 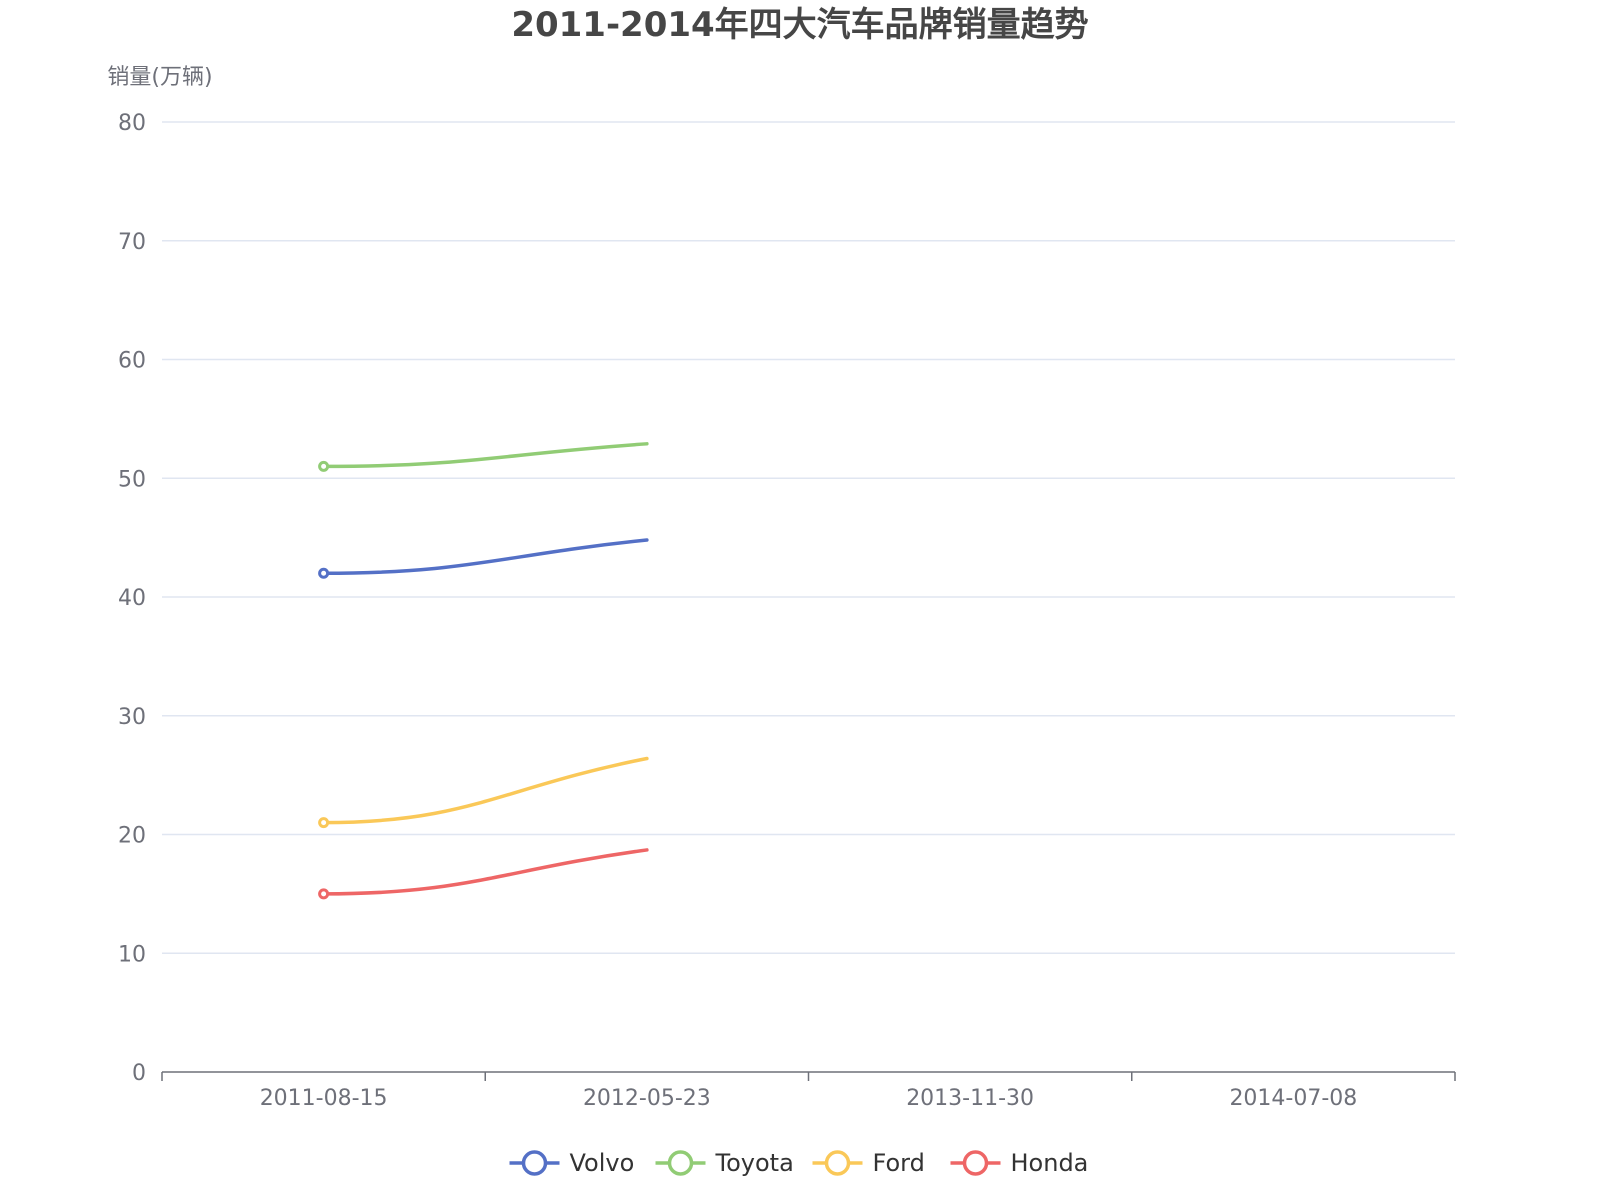 What do you see at coordinates (534, 1163) in the screenshot?
I see `legend-marker-volvo` at bounding box center [534, 1163].